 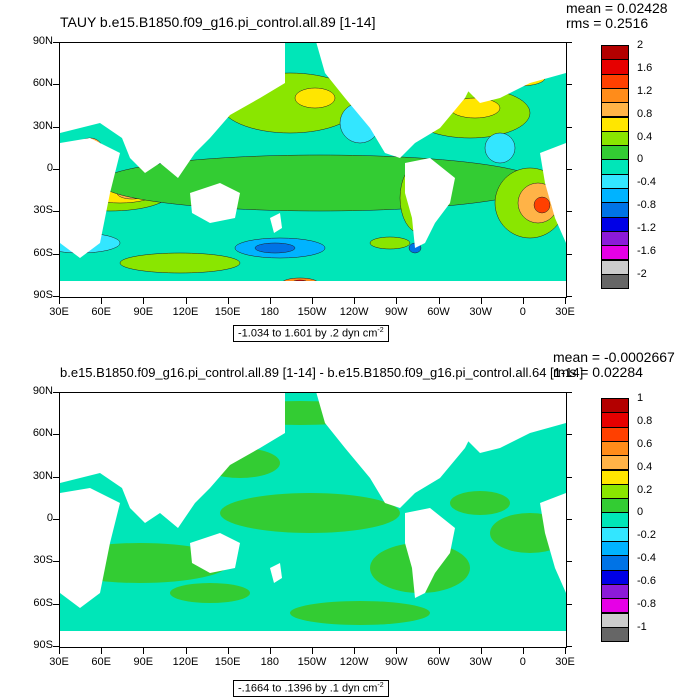 I want to click on lon-tick-label: 120W, so click(x=354, y=312).